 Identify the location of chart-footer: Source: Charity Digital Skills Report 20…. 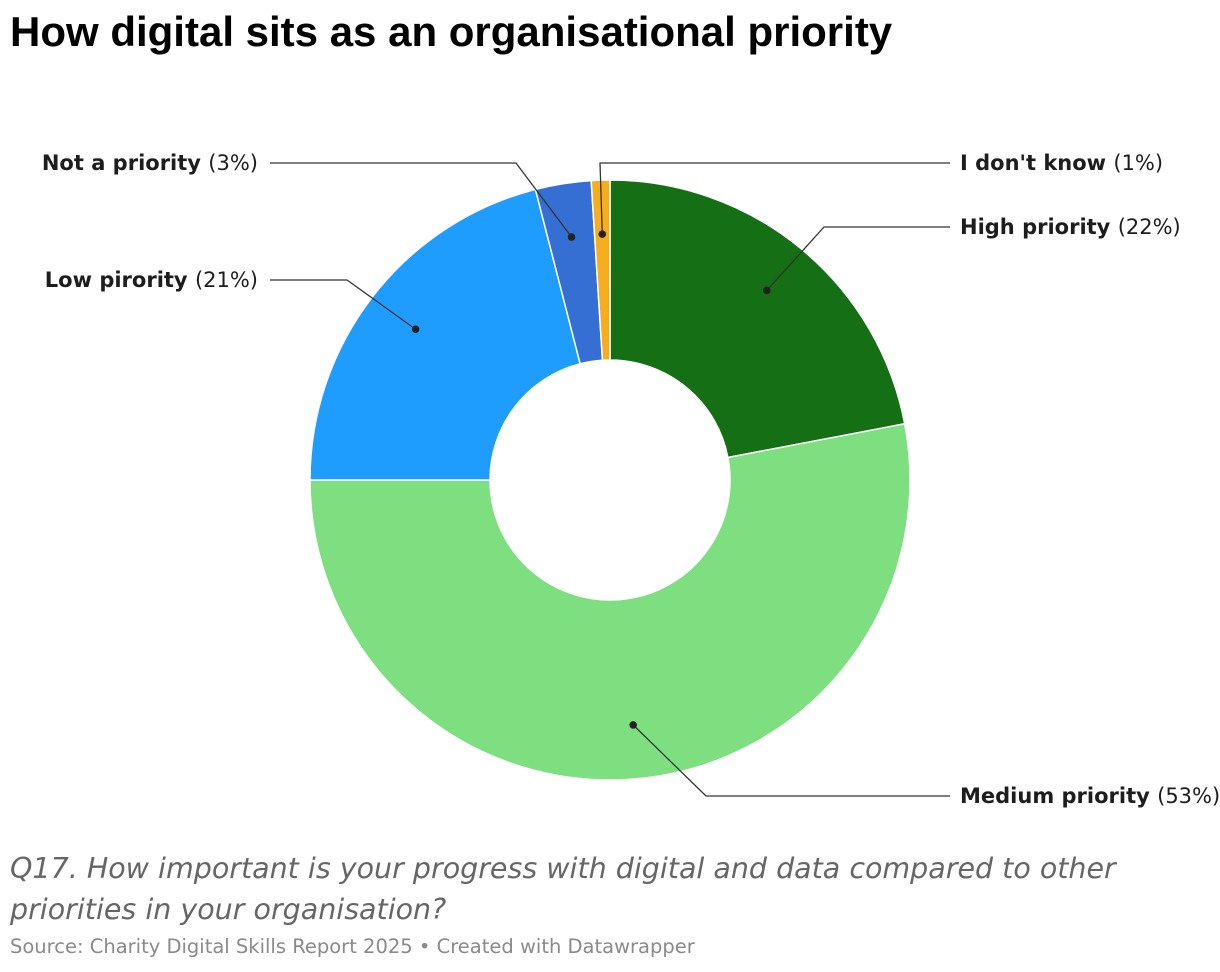
(352, 946).